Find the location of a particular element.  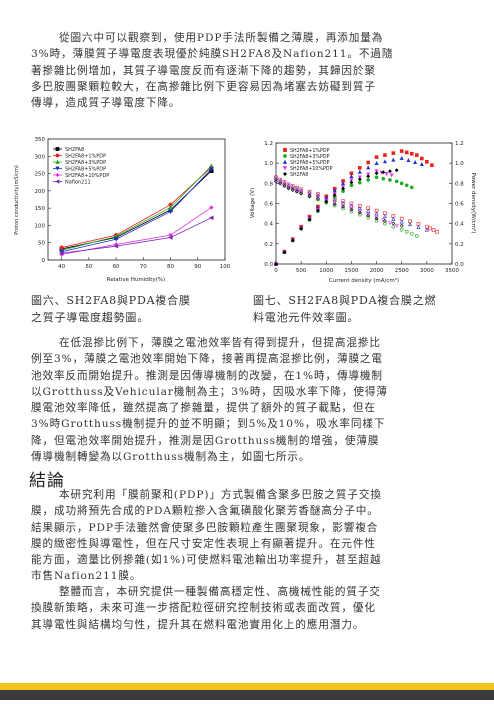

y-tick-label: 1.2 is located at coordinates (268, 144).